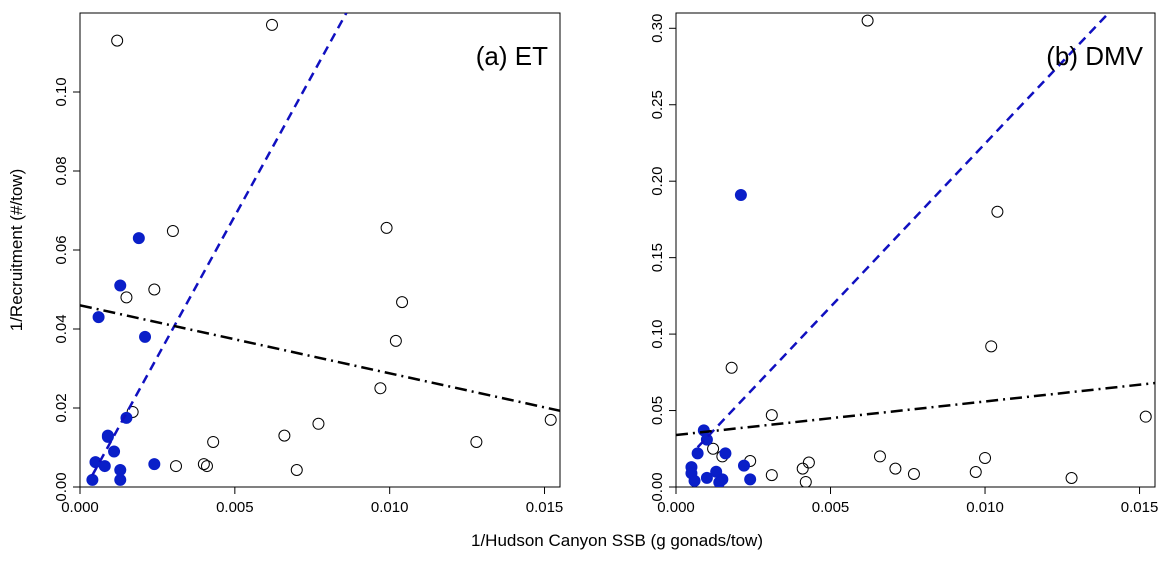 Image resolution: width=1168 pixels, height=562 pixels. What do you see at coordinates (657, 257) in the screenshot?
I see `y-tick-label: 0.15` at bounding box center [657, 257].